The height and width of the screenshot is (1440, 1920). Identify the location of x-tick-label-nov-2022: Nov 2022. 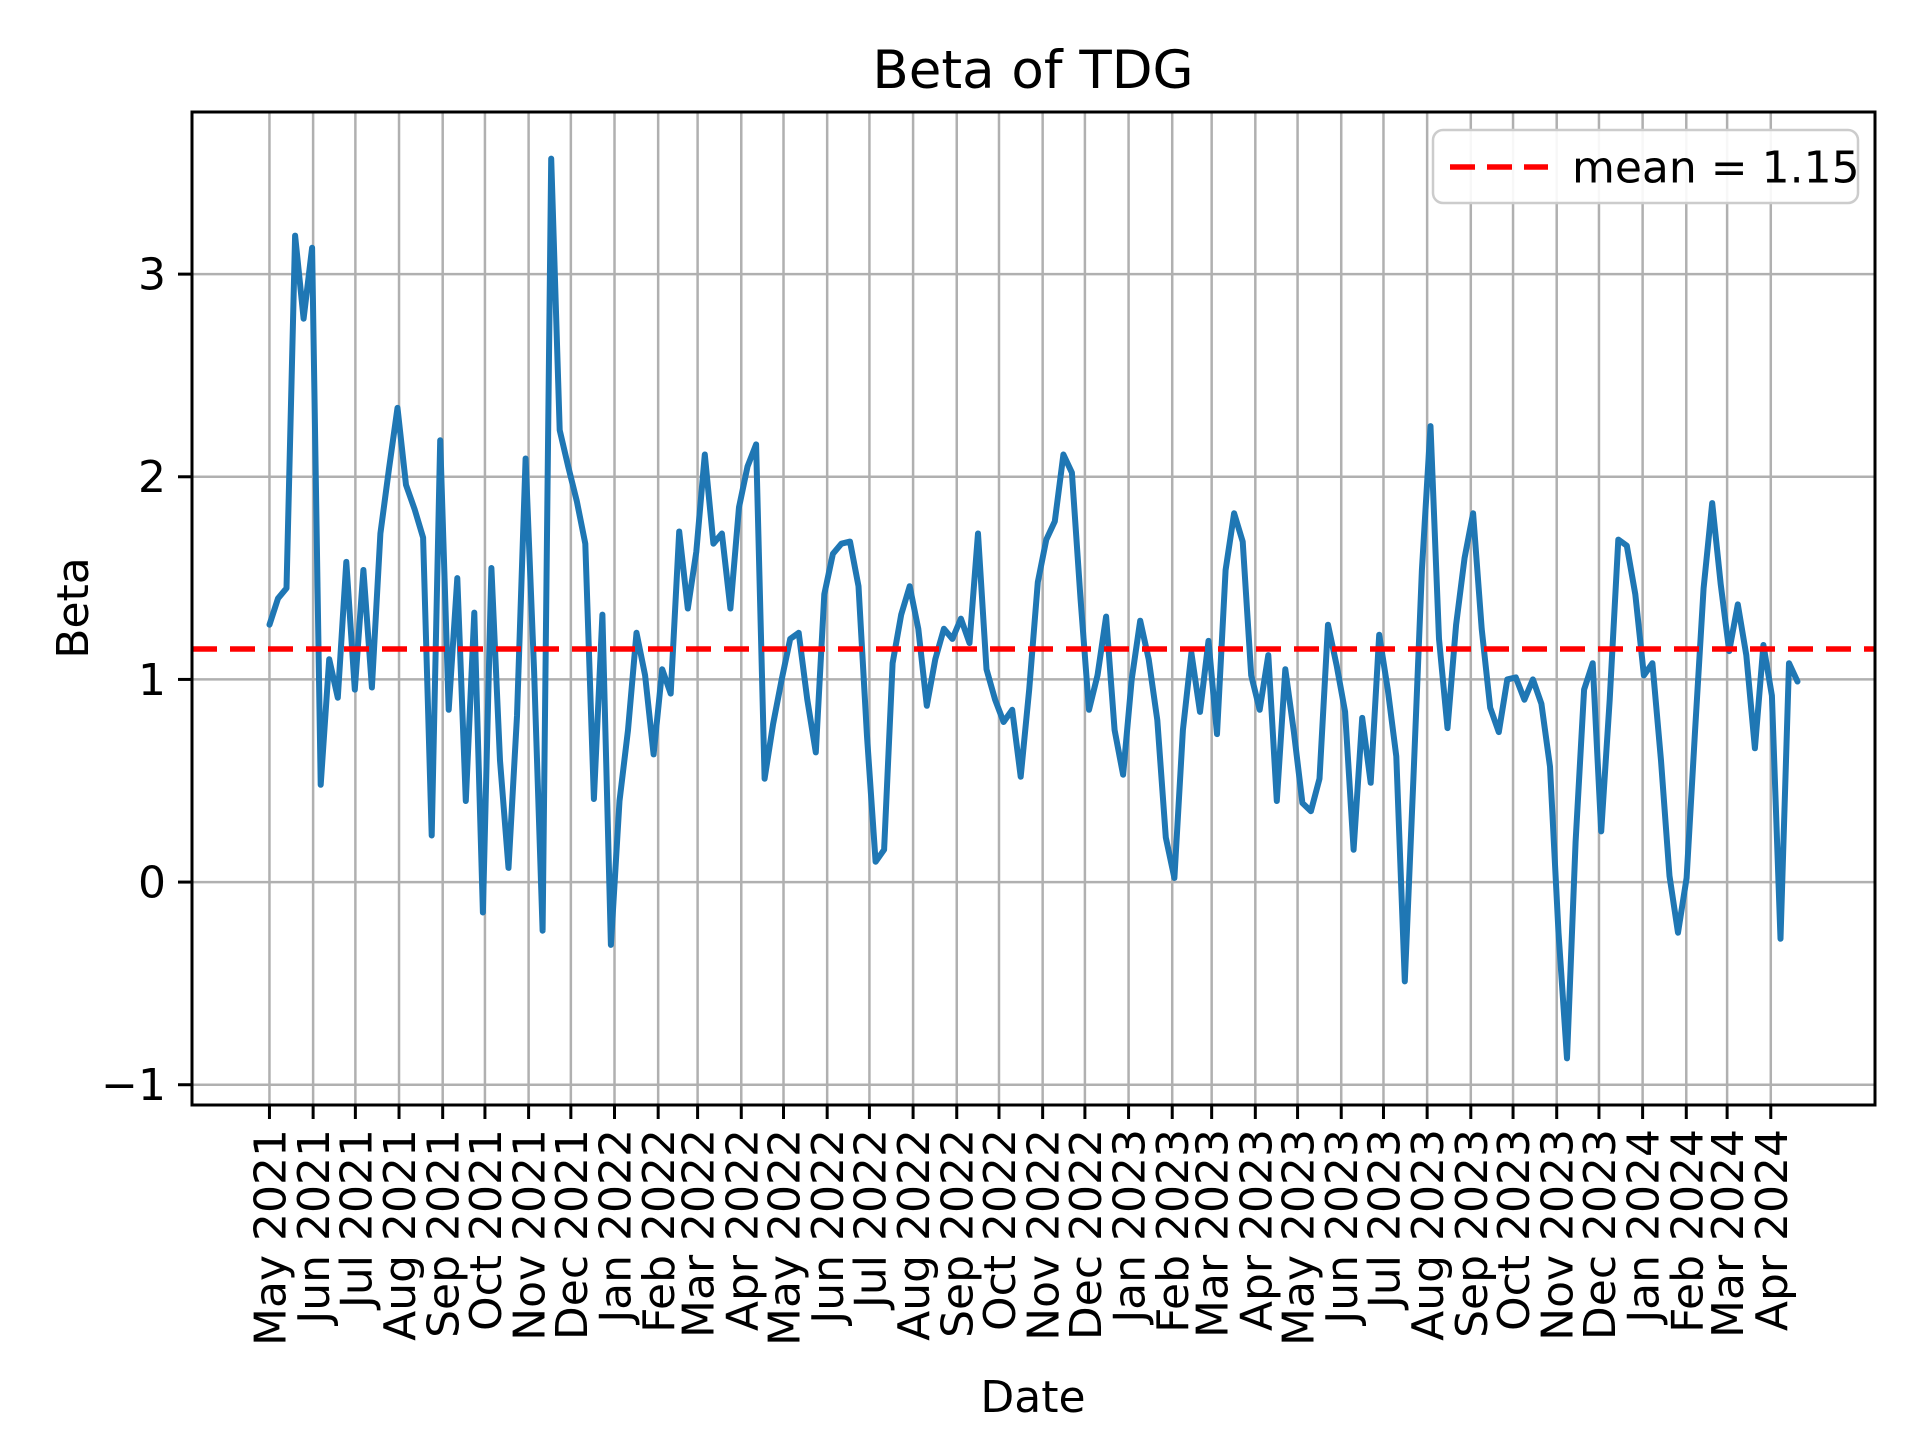
(1044, 1235).